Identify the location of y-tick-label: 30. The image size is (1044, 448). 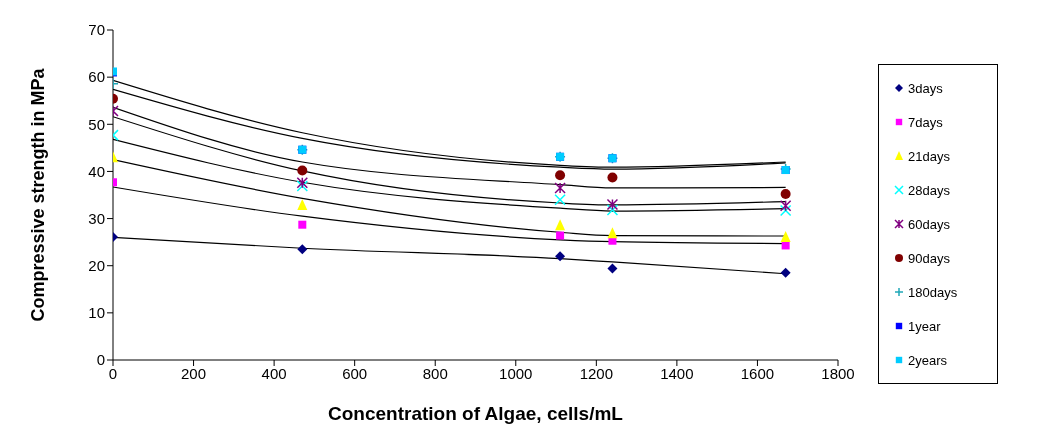
(96, 218).